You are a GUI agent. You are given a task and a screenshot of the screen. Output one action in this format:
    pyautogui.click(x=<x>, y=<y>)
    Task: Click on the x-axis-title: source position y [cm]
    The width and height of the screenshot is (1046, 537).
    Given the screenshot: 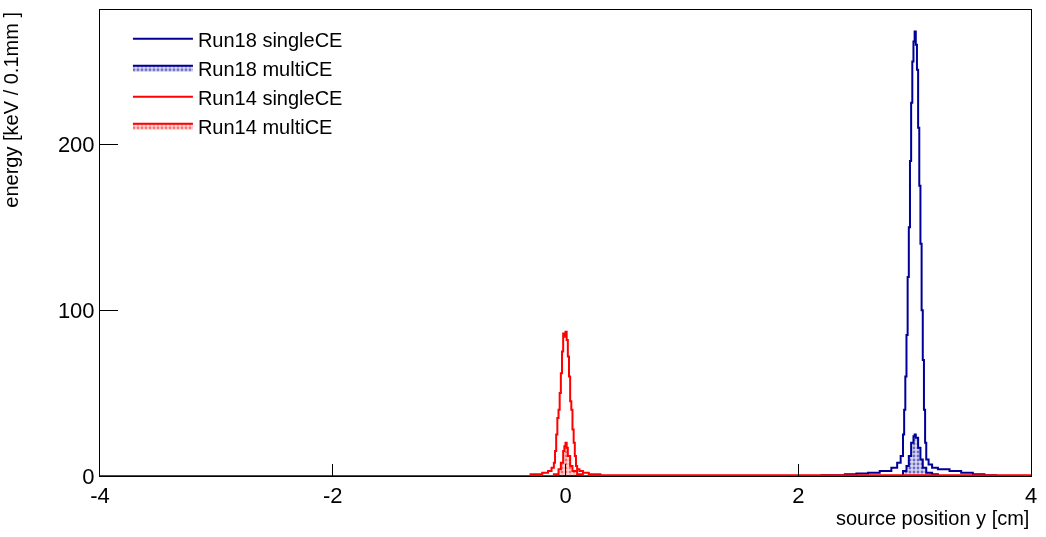 What is the action you would take?
    pyautogui.click(x=933, y=518)
    